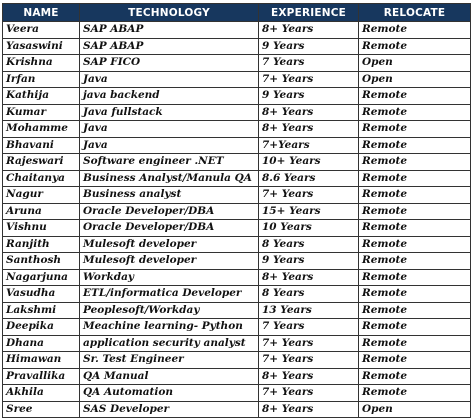  Describe the element at coordinates (308, 228) in the screenshot. I see `cell-experience: 10 Years` at that location.